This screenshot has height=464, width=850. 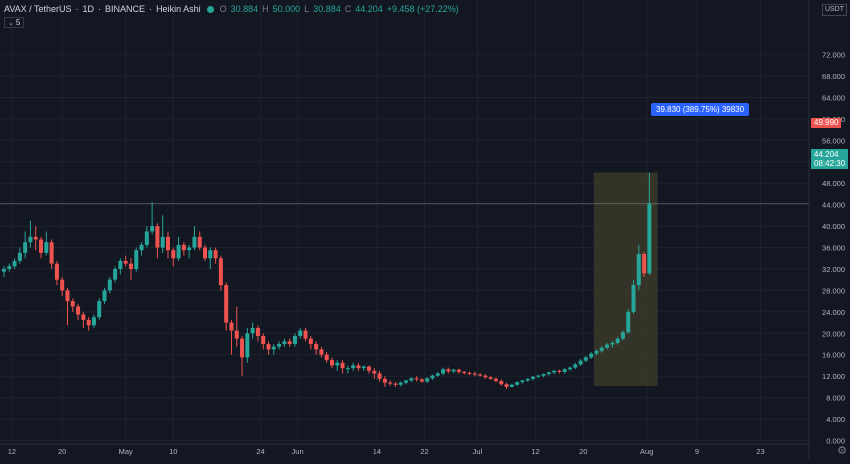 I want to click on price-tick-label: 48.000, so click(x=833, y=183).